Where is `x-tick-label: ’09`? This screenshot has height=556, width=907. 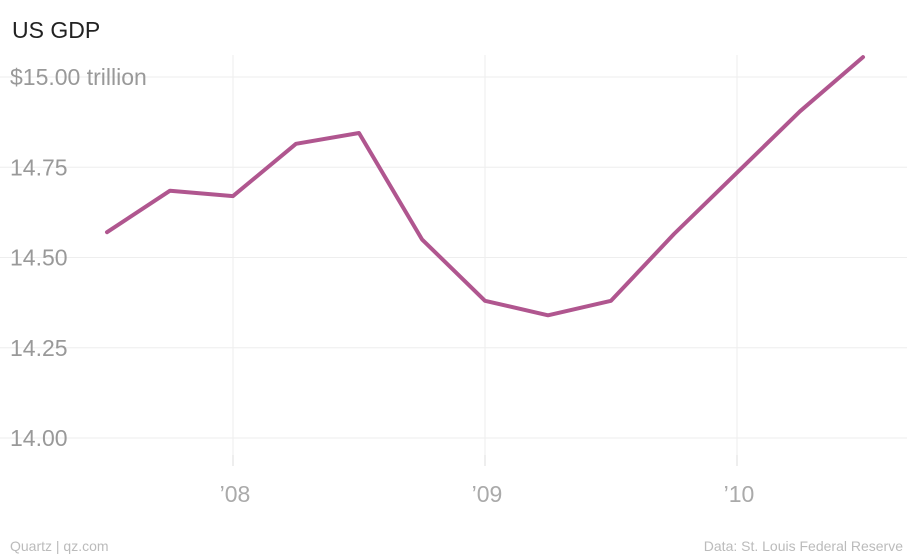 x-tick-label: ’09 is located at coordinates (487, 494).